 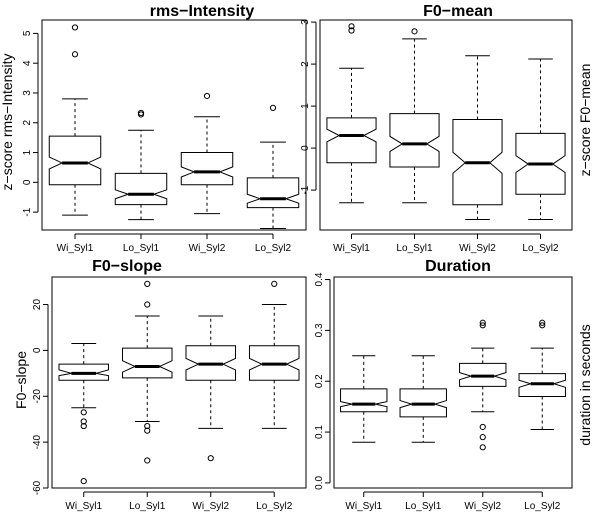 What do you see at coordinates (37, 441) in the screenshot?
I see `y-tick-label: -40` at bounding box center [37, 441].